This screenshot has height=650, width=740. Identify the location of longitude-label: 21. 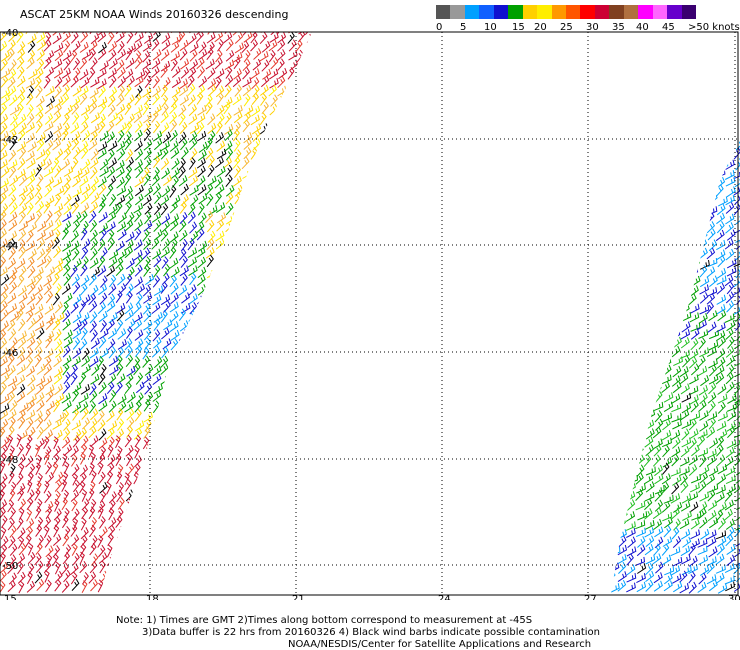
(298, 597).